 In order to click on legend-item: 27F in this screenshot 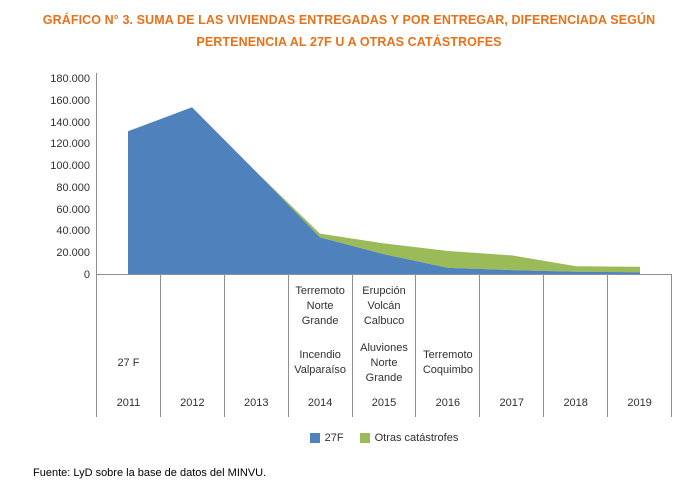, I will do `click(326, 438)`.